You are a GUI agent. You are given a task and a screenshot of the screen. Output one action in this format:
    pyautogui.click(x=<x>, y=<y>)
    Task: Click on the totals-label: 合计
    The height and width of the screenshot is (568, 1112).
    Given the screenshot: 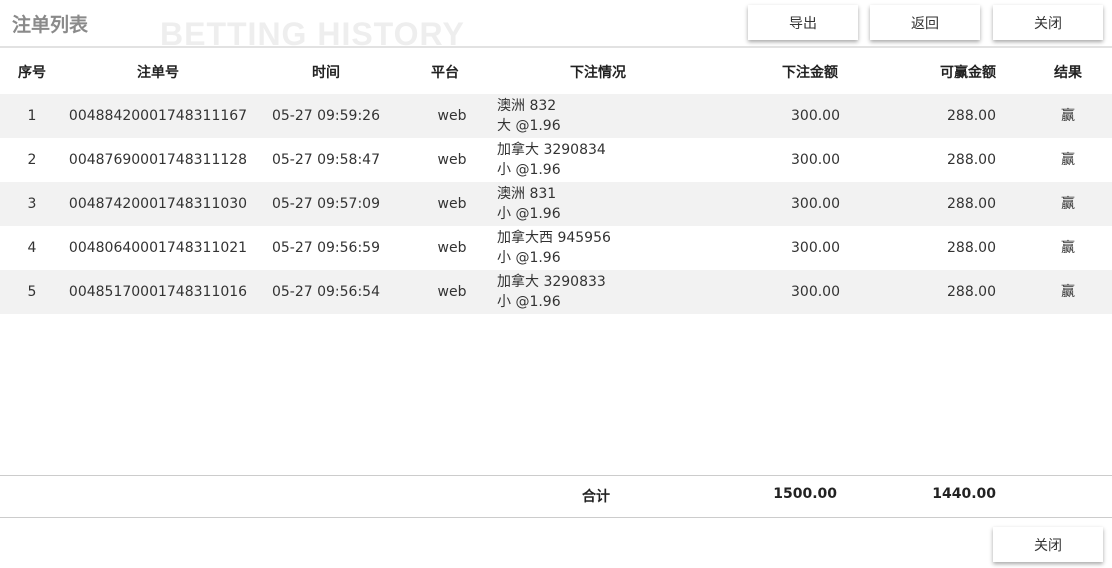 What is the action you would take?
    pyautogui.click(x=596, y=497)
    